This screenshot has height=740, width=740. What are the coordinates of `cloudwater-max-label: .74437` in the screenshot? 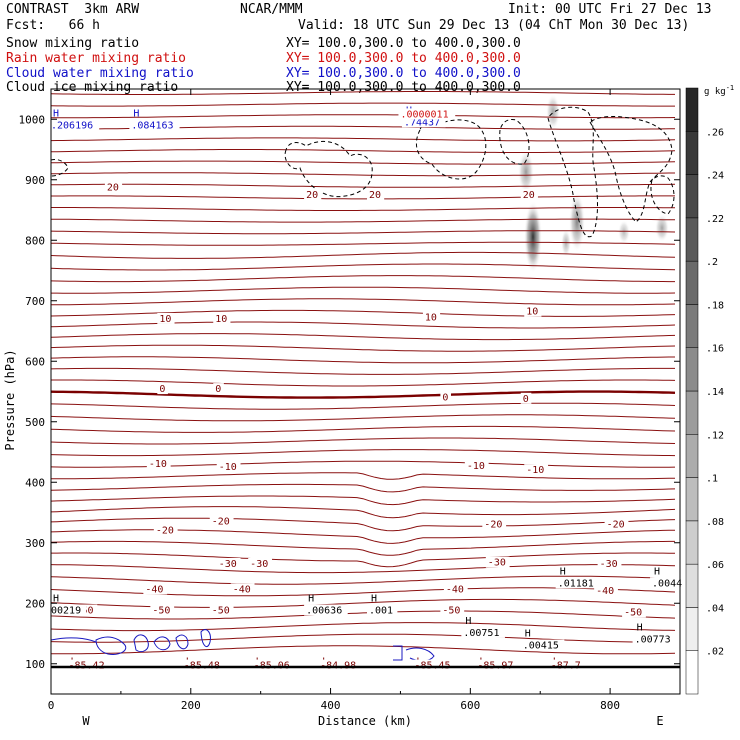 It's located at (422, 122).